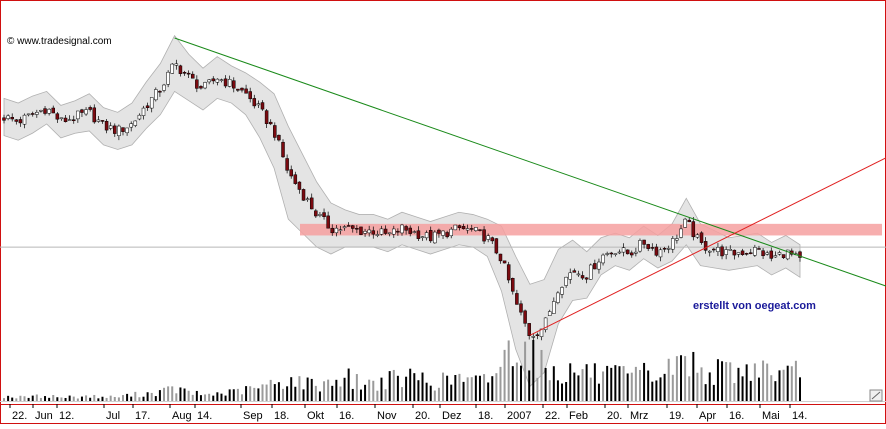  What do you see at coordinates (639, 416) in the screenshot?
I see `x-tick-label: Mrz` at bounding box center [639, 416].